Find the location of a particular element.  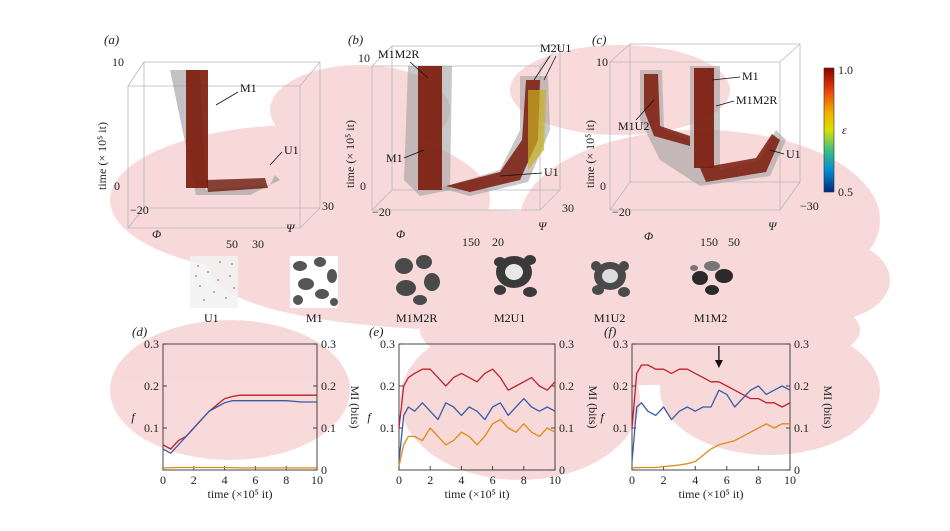

panel-label: (f) is located at coordinates (610, 331).